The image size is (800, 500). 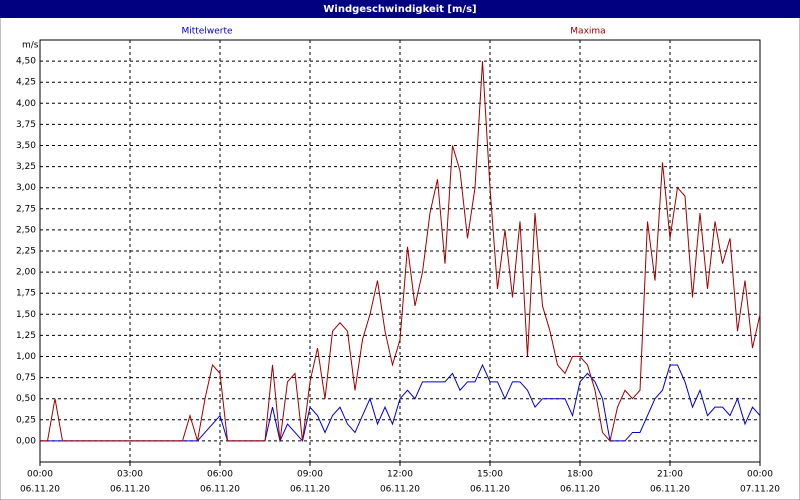 I want to click on y-tick-label: 1,75, so click(x=26, y=294).